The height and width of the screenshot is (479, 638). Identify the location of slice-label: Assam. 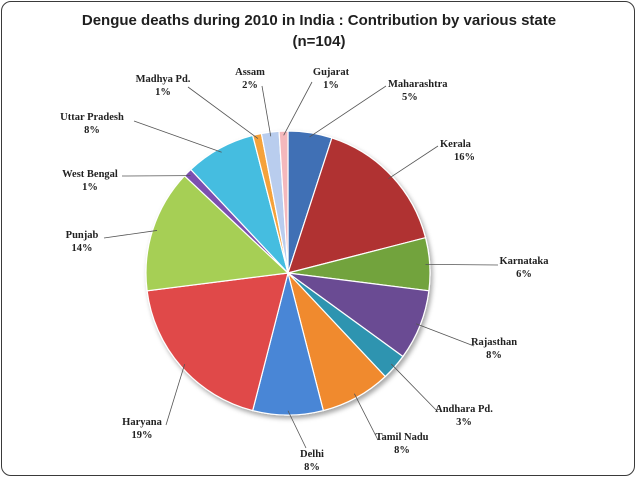
(250, 72).